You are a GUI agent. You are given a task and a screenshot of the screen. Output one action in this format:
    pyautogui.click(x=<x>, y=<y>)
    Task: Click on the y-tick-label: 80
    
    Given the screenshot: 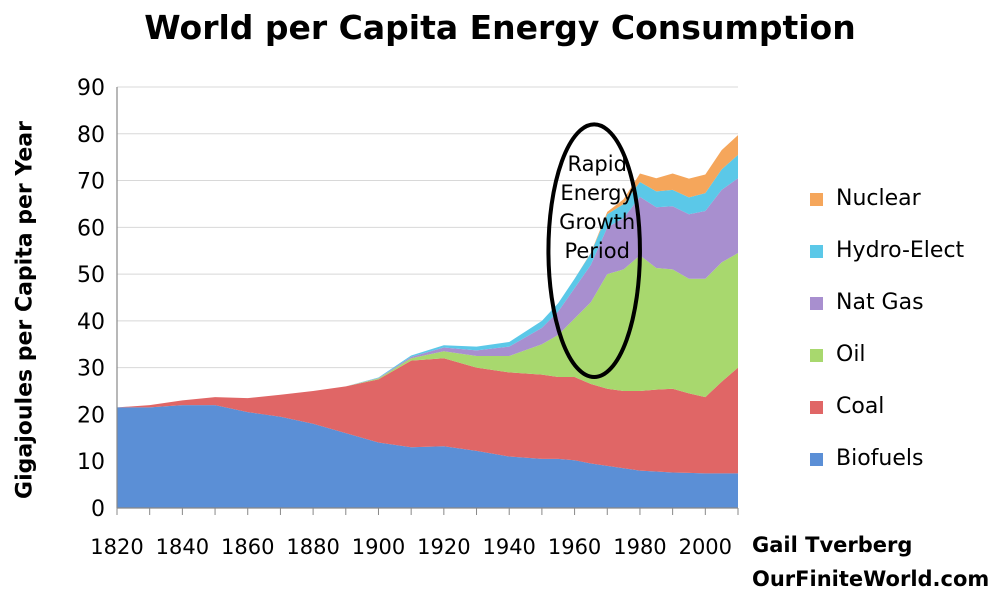 What is the action you would take?
    pyautogui.click(x=91, y=135)
    